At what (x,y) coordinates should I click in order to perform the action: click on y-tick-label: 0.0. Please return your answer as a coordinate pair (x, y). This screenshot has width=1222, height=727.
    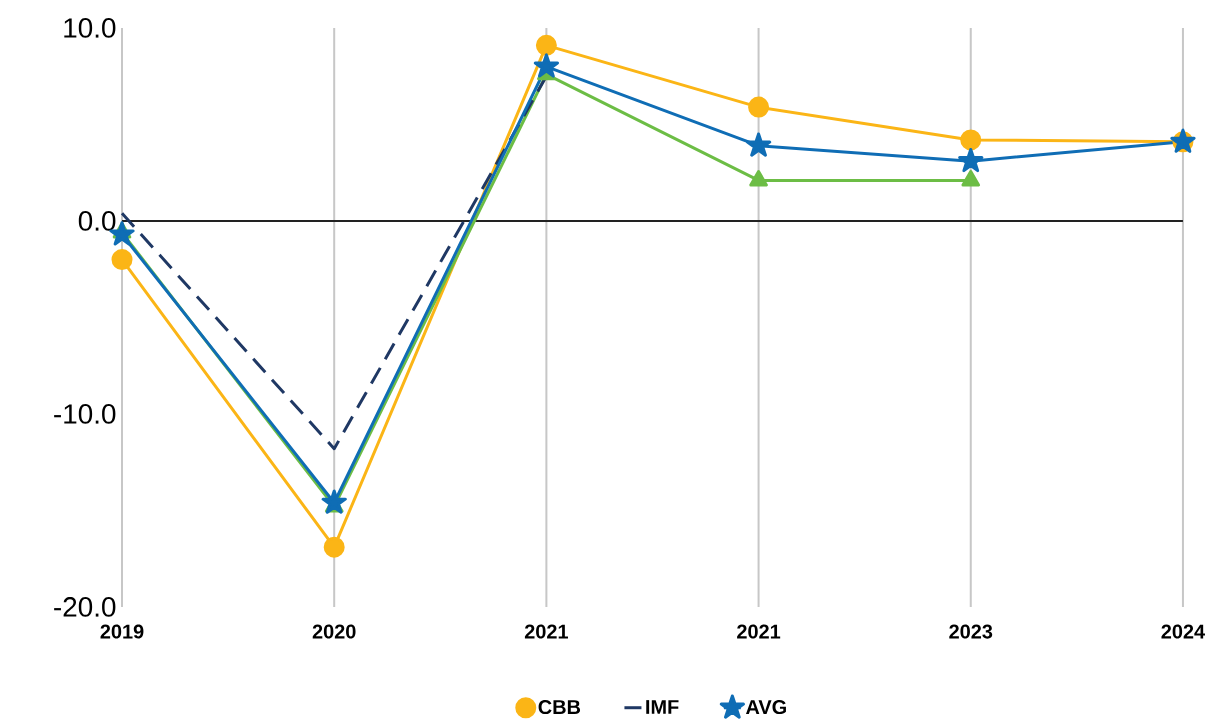
    Looking at the image, I should click on (97, 221).